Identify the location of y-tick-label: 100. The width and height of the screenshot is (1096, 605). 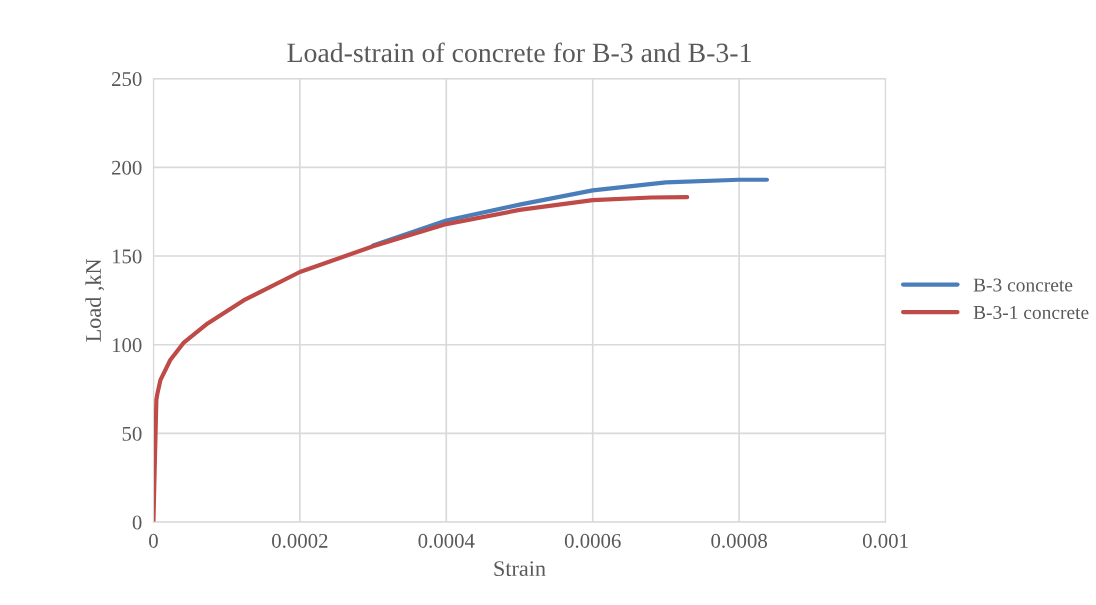
(127, 345).